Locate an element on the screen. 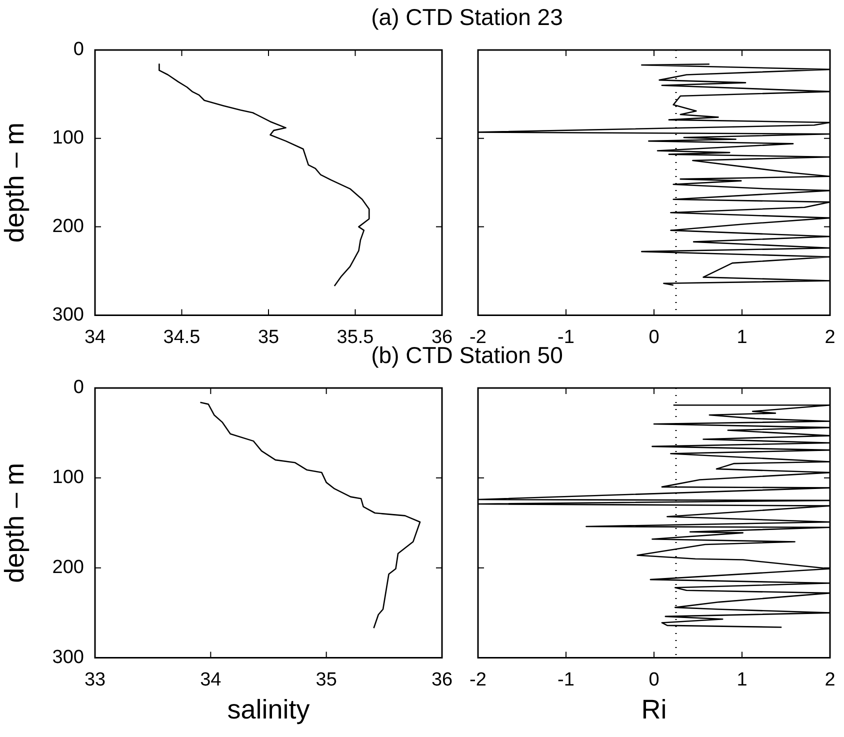  x-axis-title: salinity is located at coordinates (268, 709).